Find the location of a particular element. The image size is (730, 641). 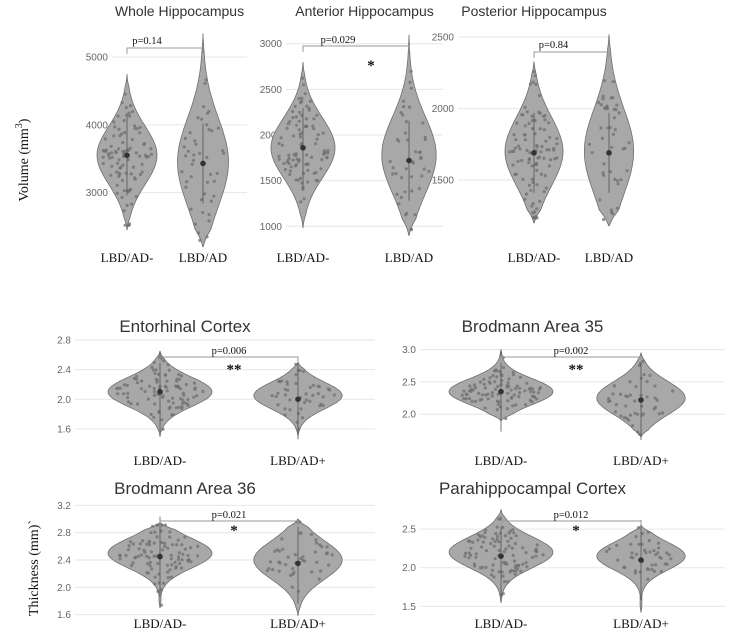

x-category-label: LBD/AD- is located at coordinates (160, 623).